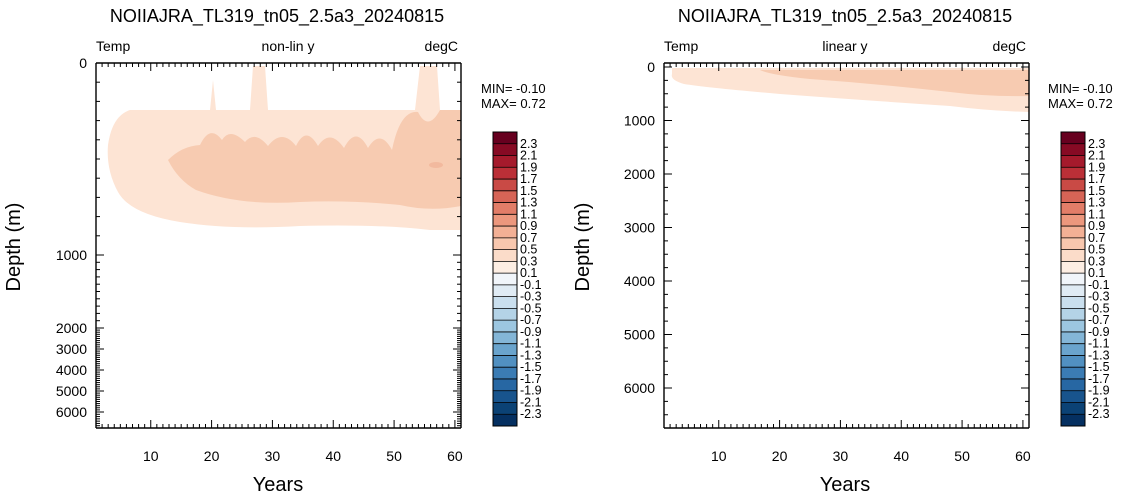  What do you see at coordinates (1096, 203) in the screenshot?
I see `colorbar-label: 1.3` at bounding box center [1096, 203].